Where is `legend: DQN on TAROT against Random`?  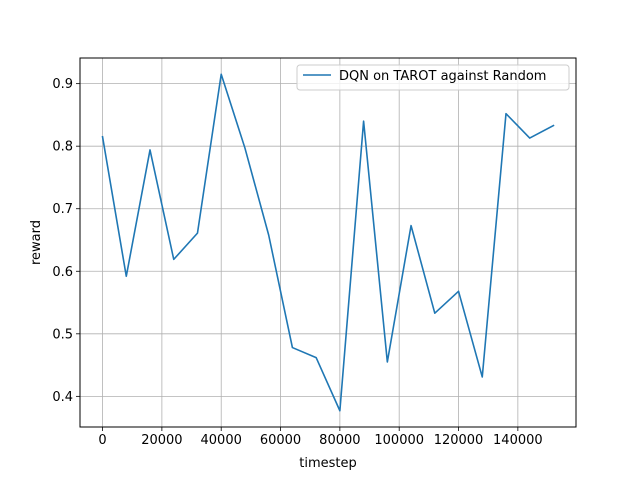 legend: DQN on TAROT against Random is located at coordinates (433, 77).